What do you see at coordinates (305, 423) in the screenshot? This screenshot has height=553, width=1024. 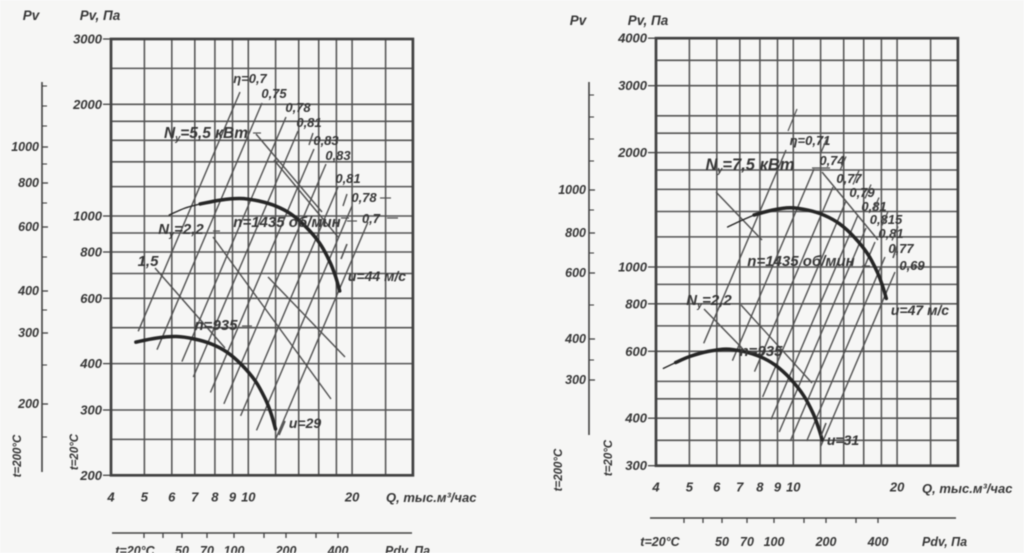 I see `svg-text: u=29` at bounding box center [305, 423].